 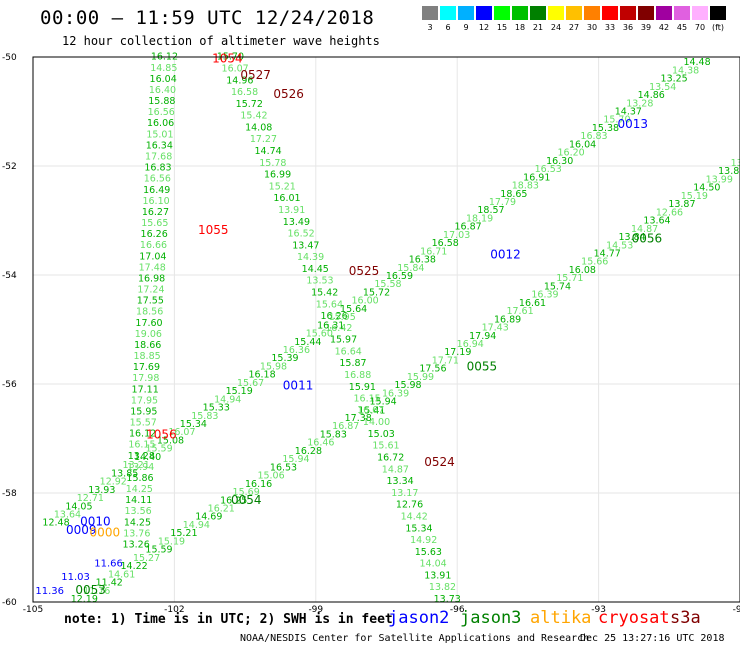 I want to click on wave-height-label: 17.60, so click(x=148, y=323).